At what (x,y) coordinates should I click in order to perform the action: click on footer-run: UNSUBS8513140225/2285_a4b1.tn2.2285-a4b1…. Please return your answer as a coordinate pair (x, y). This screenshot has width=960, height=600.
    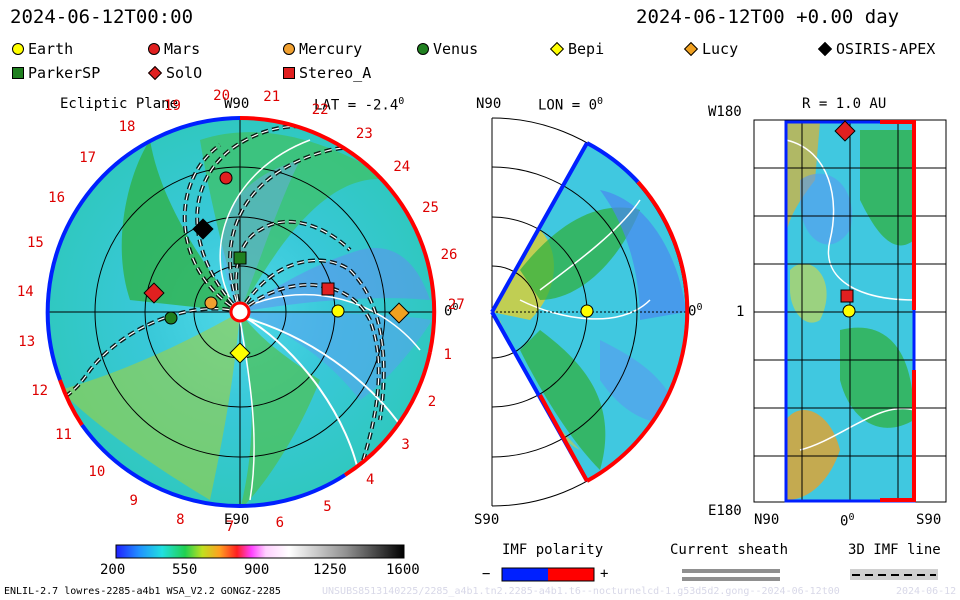
    Looking at the image, I should click on (581, 591).